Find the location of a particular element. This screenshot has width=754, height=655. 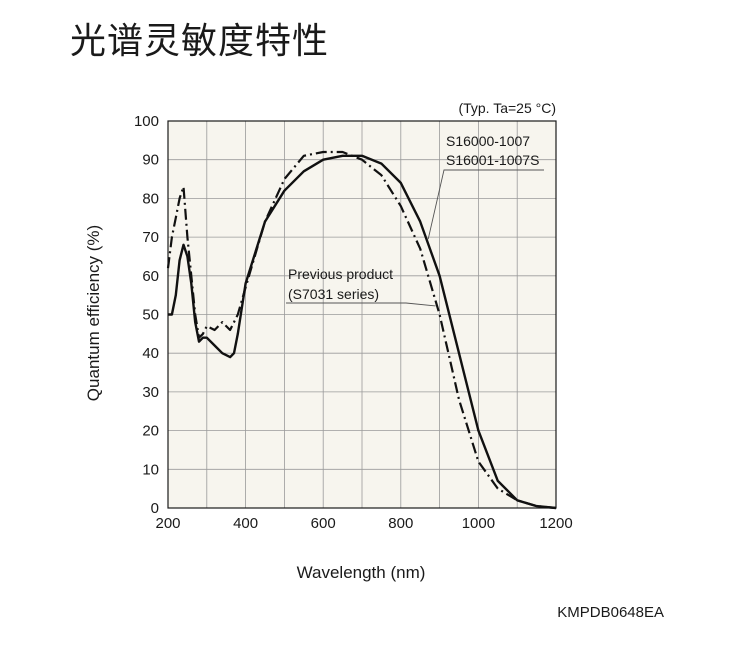

y-tick-label: 0 is located at coordinates (155, 508).